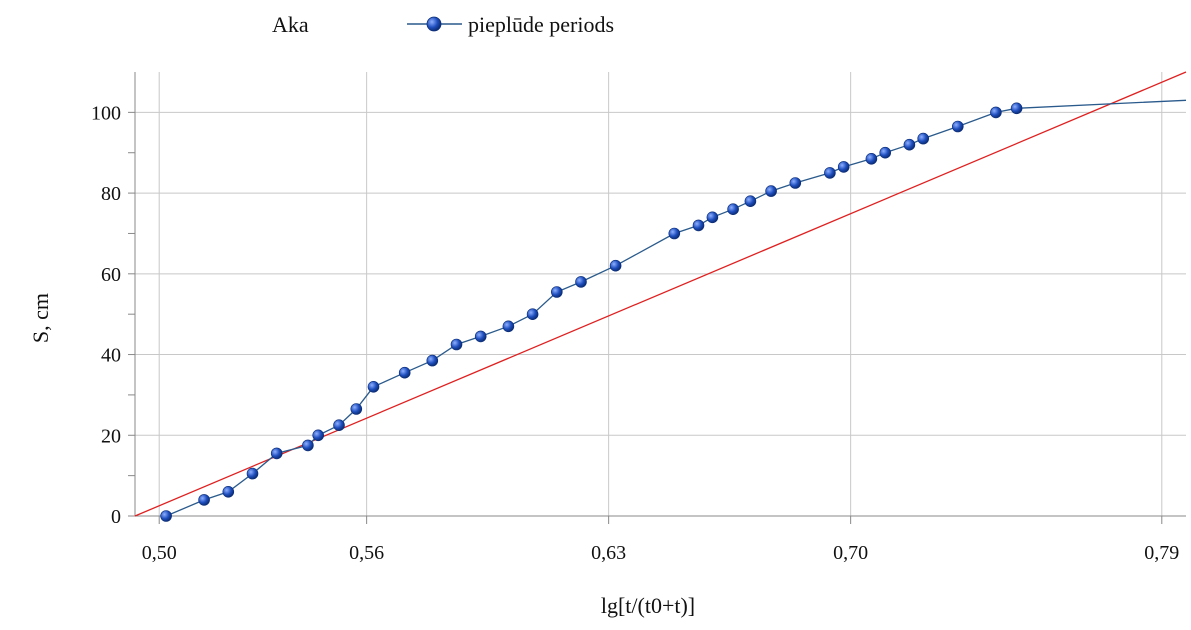 This screenshot has height=630, width=1191. I want to click on x-tick-label: 0,79, so click(1161, 553).